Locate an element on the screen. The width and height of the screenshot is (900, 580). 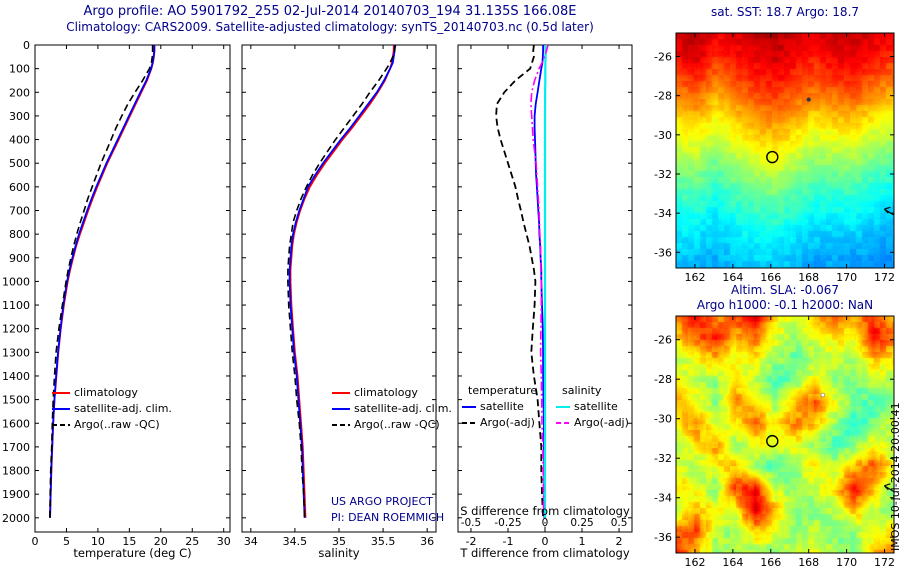
legend-diff-s-argo: Argo(-adj) is located at coordinates (601, 422).